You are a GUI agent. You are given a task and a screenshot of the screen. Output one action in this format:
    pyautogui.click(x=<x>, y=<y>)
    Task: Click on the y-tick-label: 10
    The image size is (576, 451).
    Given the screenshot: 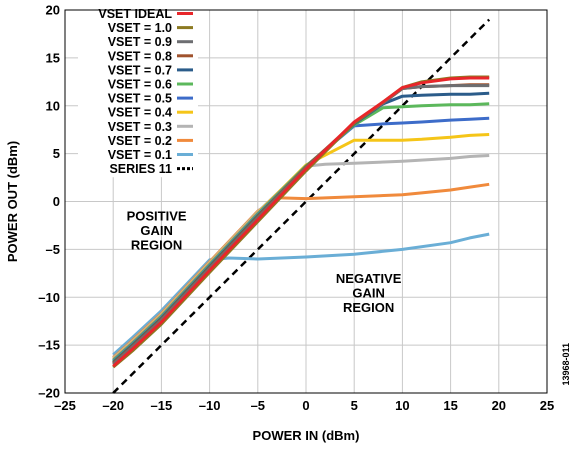 What is the action you would take?
    pyautogui.click(x=53, y=105)
    